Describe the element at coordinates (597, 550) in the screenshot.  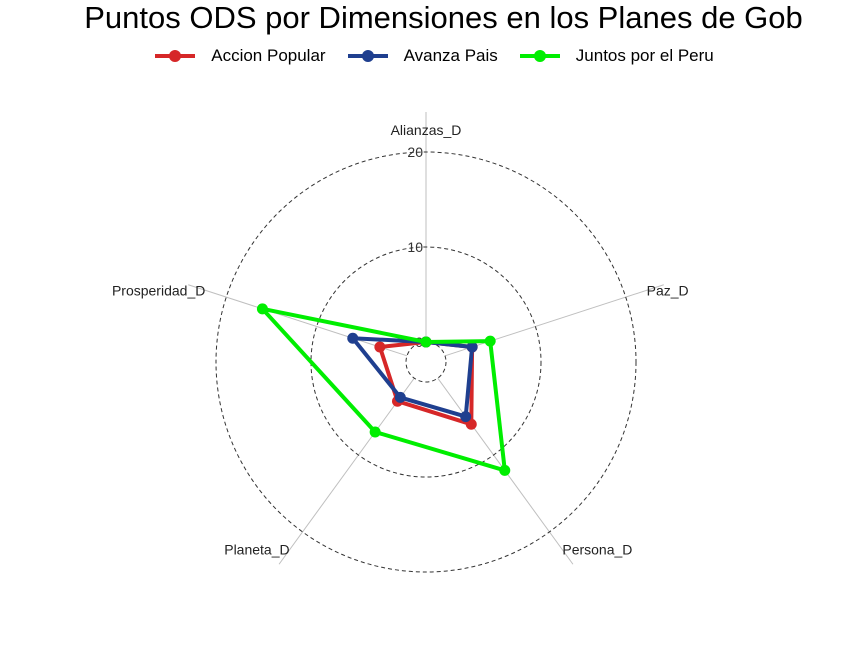
I see `axis-label-persona-d: Persona_D` at that location.